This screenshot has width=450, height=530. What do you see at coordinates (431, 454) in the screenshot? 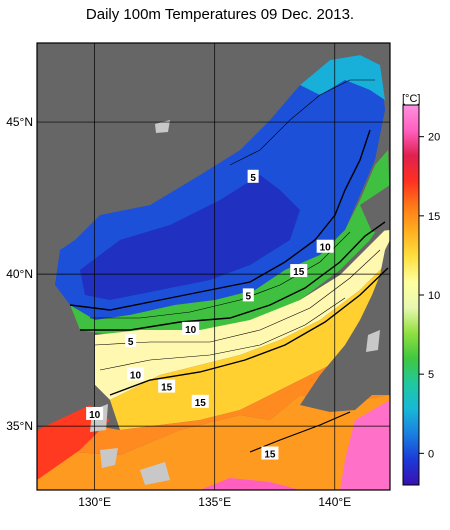
I see `colorbar-tick-label: 0` at bounding box center [431, 454].